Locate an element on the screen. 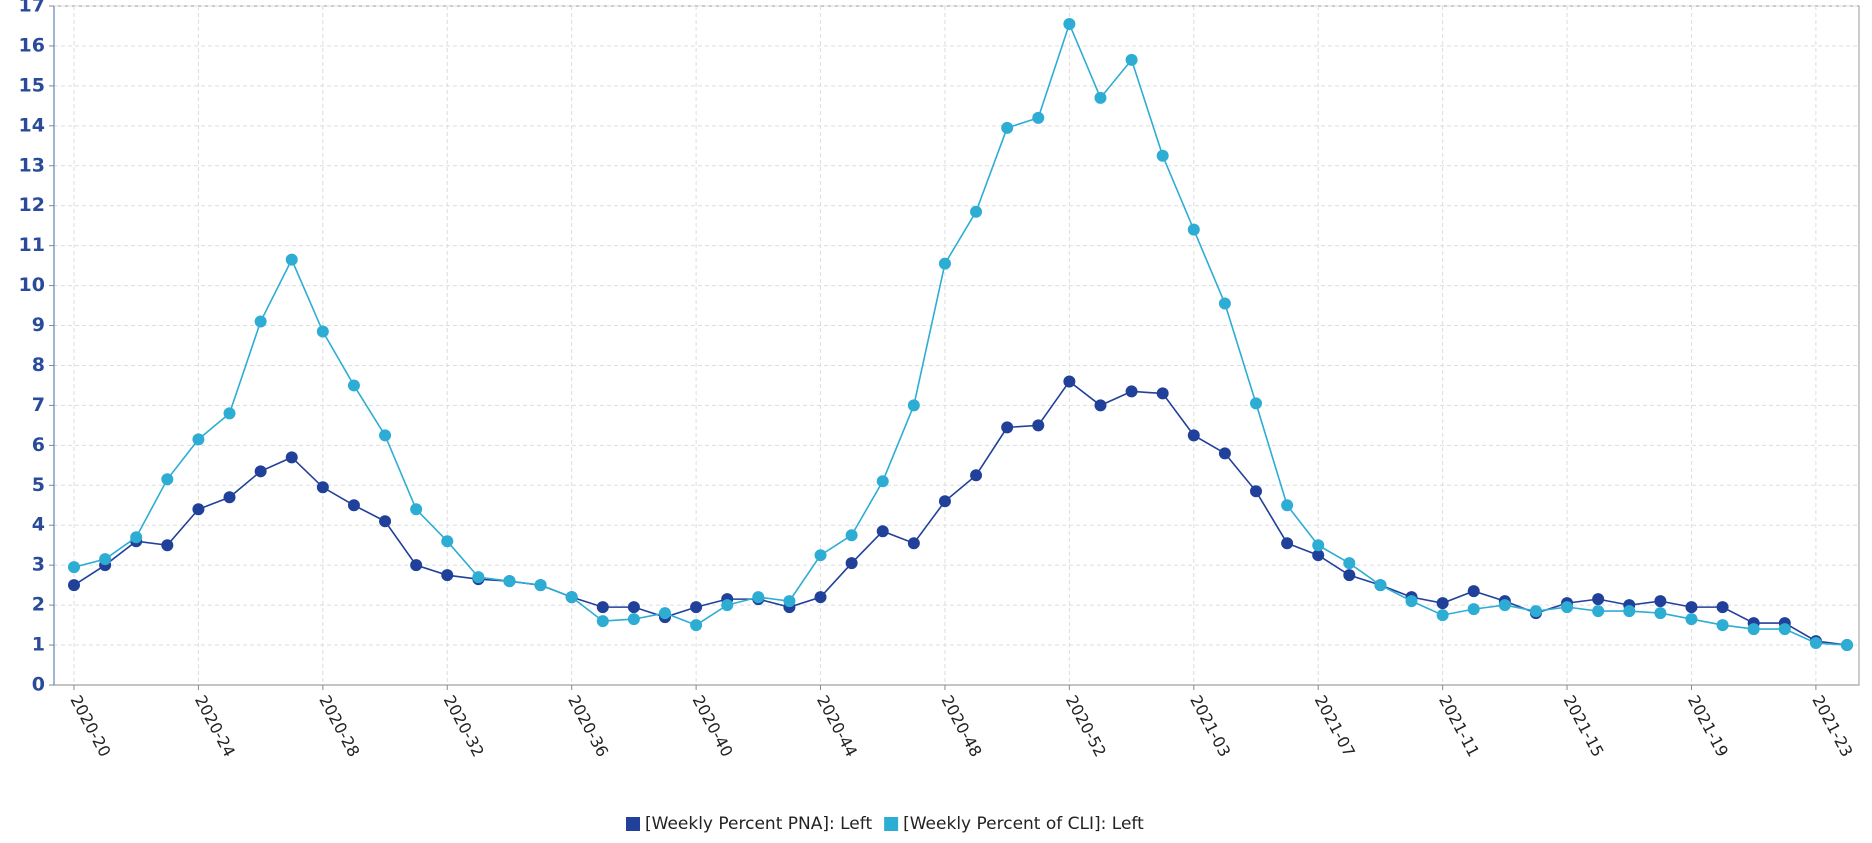 The image size is (1872, 843). y-tick-label: 0 is located at coordinates (38, 685).